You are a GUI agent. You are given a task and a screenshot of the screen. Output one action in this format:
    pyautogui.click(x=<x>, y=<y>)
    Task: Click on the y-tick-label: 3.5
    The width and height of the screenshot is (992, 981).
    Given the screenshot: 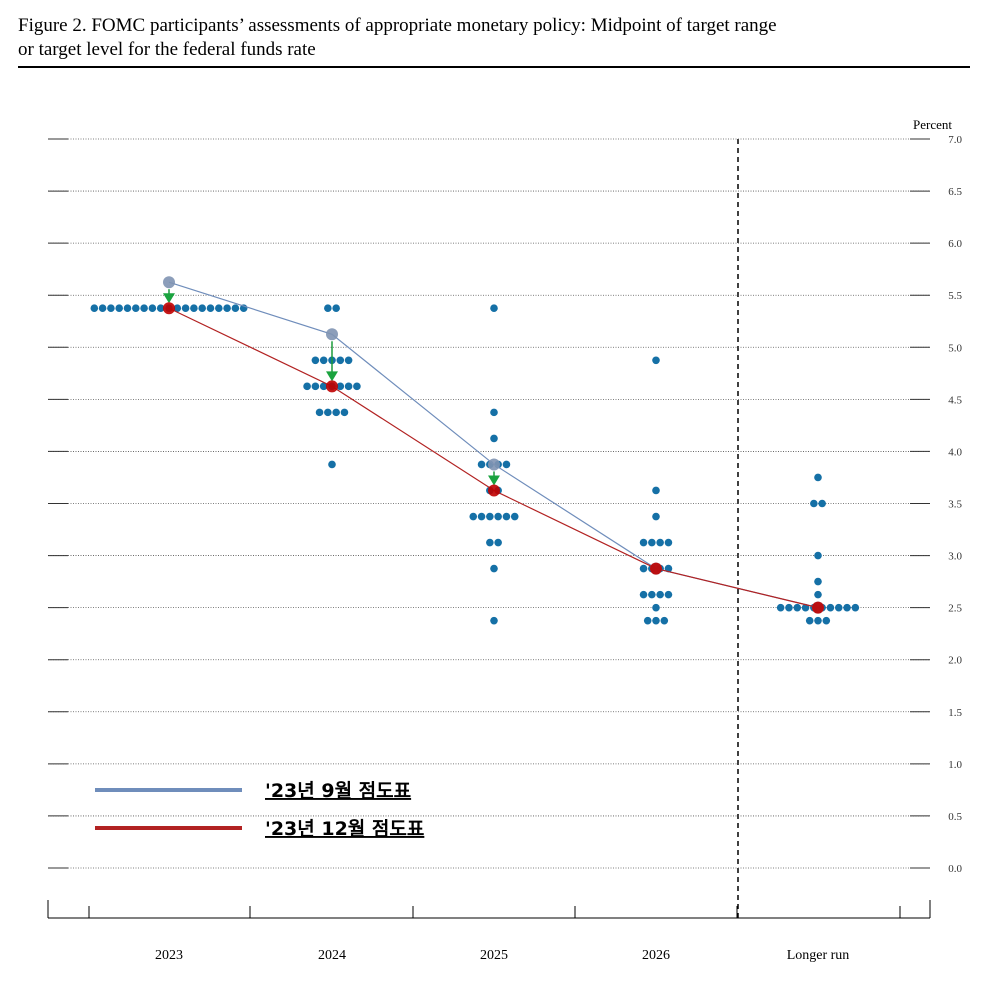 What is the action you would take?
    pyautogui.click(x=955, y=505)
    